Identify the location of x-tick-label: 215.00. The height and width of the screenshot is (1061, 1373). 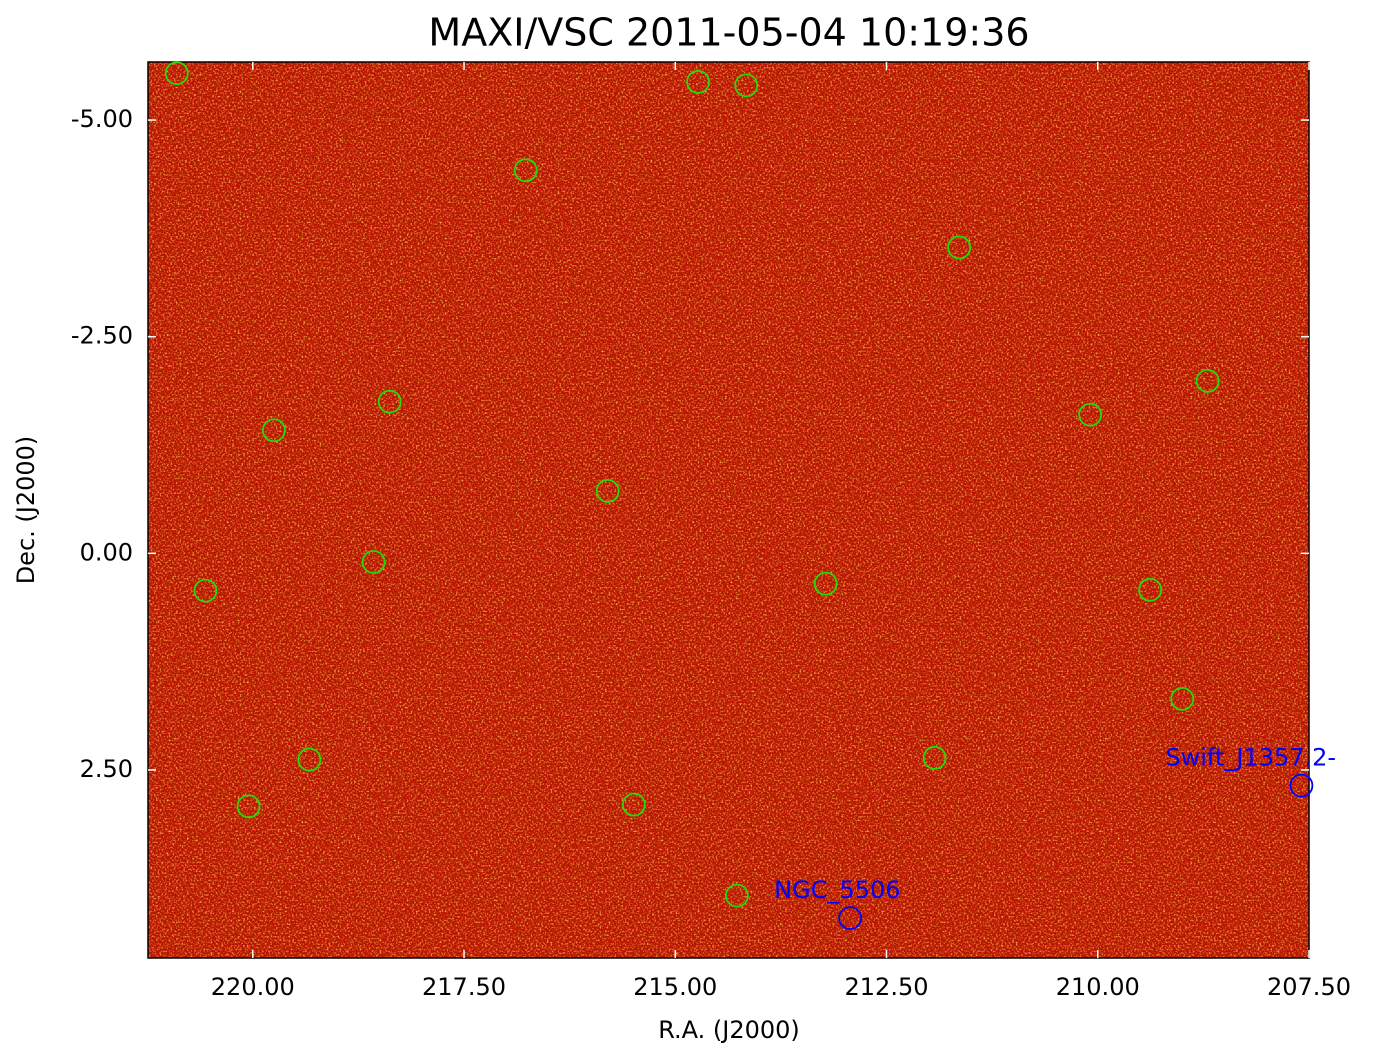
(675, 987).